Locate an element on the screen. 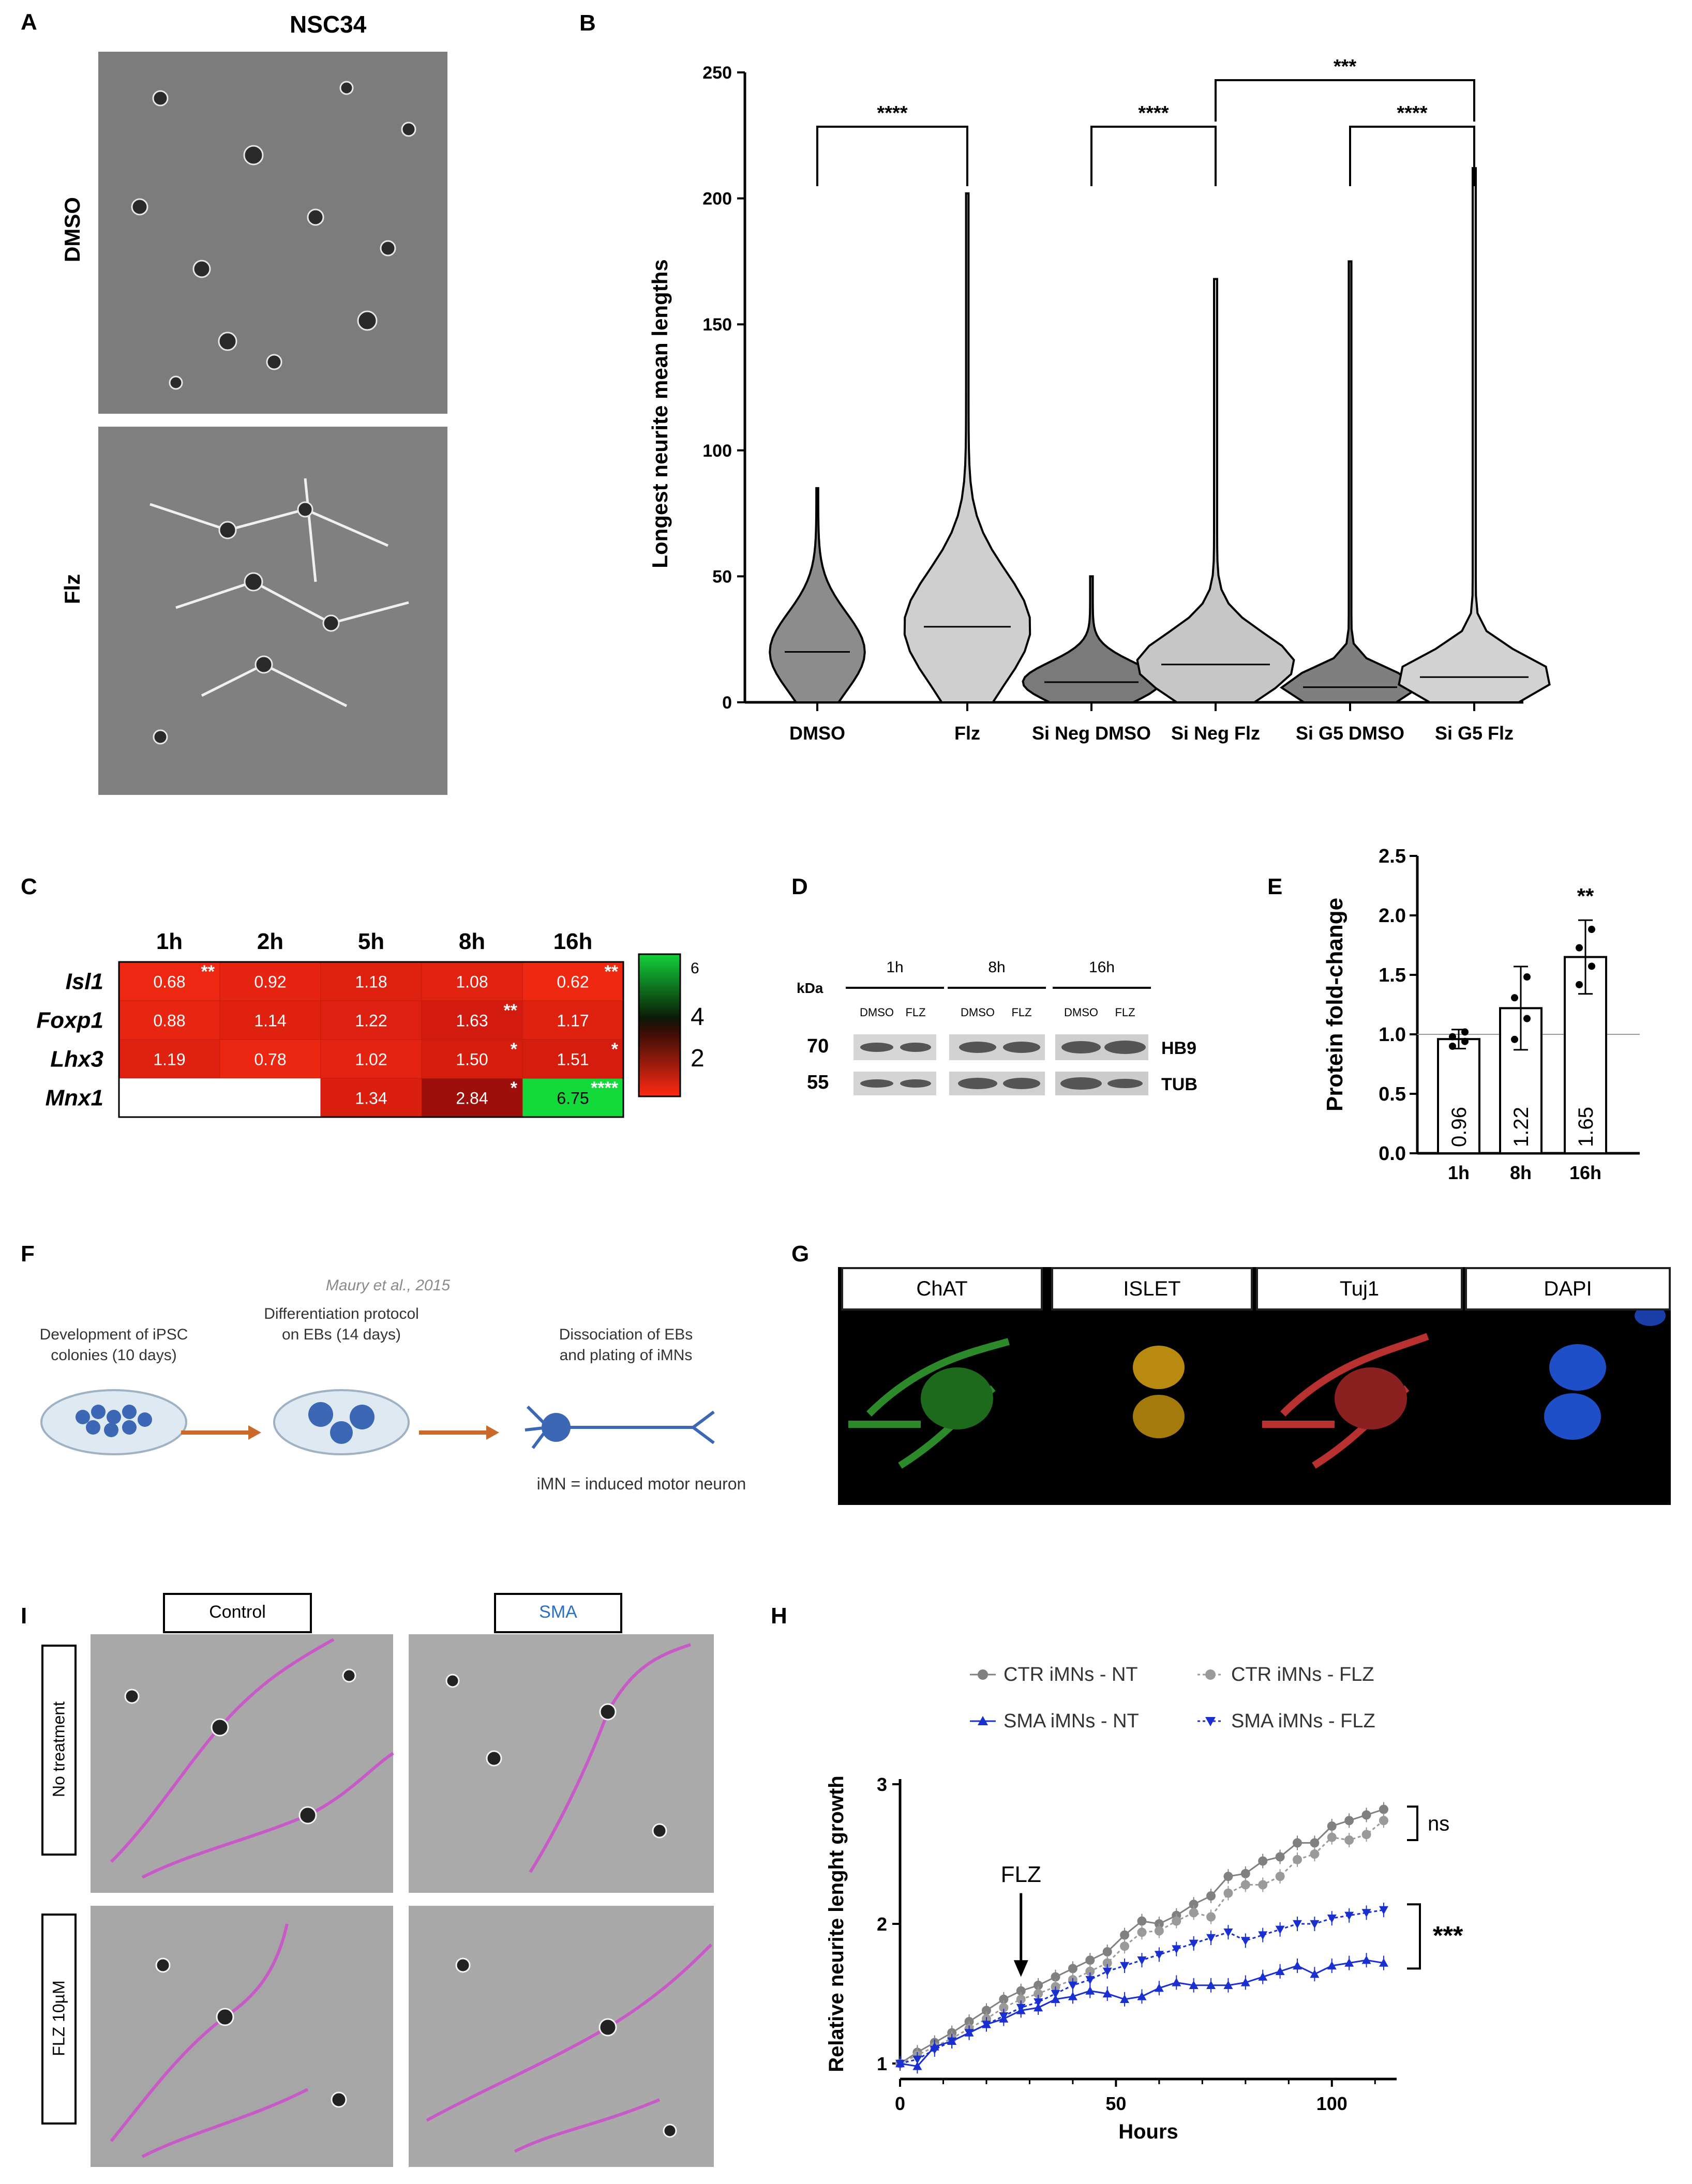 This screenshot has width=1692, height=2184. panel-label-f: F is located at coordinates (28, 1254).